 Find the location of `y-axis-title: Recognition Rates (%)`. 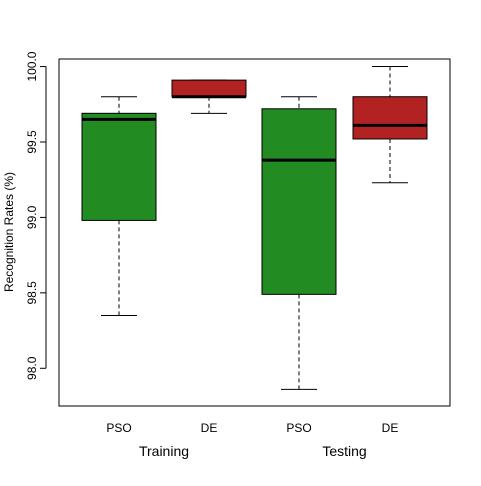

y-axis-title: Recognition Rates (%) is located at coordinates (9, 232).